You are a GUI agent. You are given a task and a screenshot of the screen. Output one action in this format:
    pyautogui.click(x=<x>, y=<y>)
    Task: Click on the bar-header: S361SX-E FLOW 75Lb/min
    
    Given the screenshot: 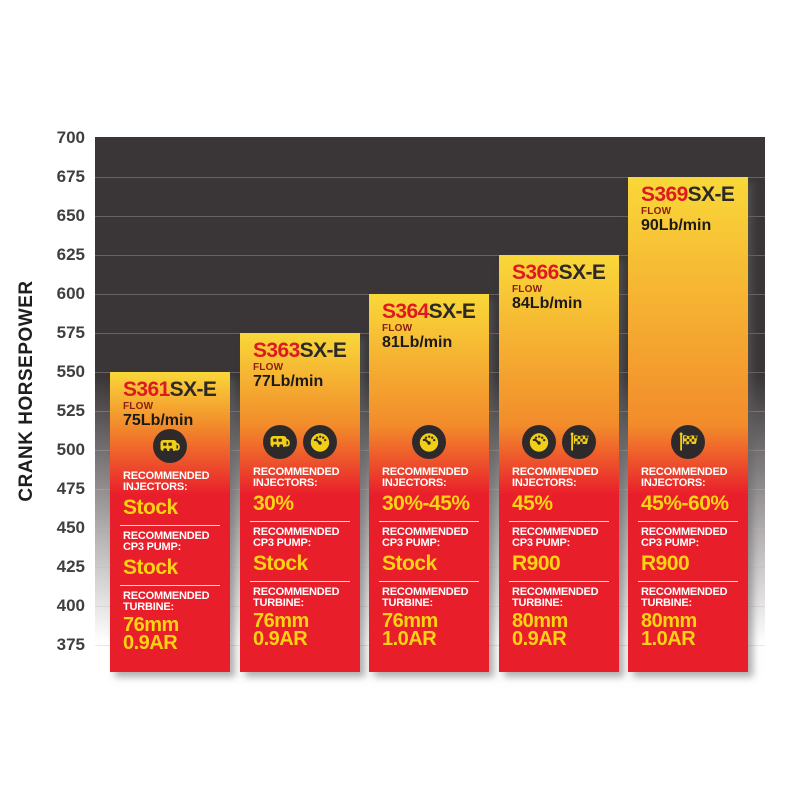 What is the action you would take?
    pyautogui.click(x=170, y=401)
    